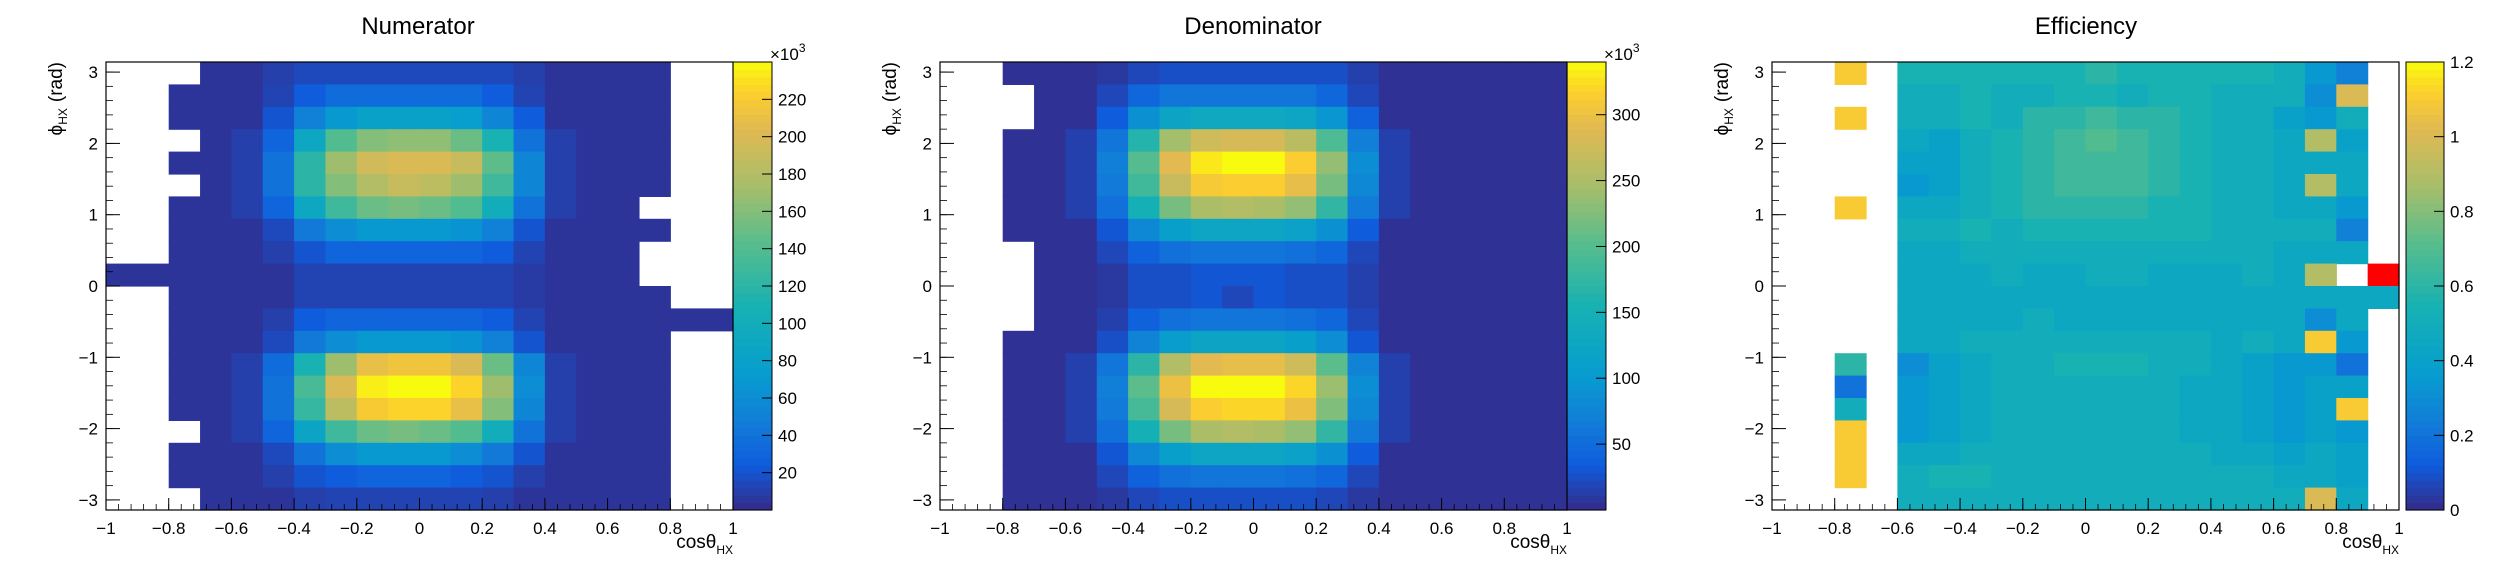 The image size is (2496, 572). I want to click on colorbar-tick-label: 220, so click(792, 99).